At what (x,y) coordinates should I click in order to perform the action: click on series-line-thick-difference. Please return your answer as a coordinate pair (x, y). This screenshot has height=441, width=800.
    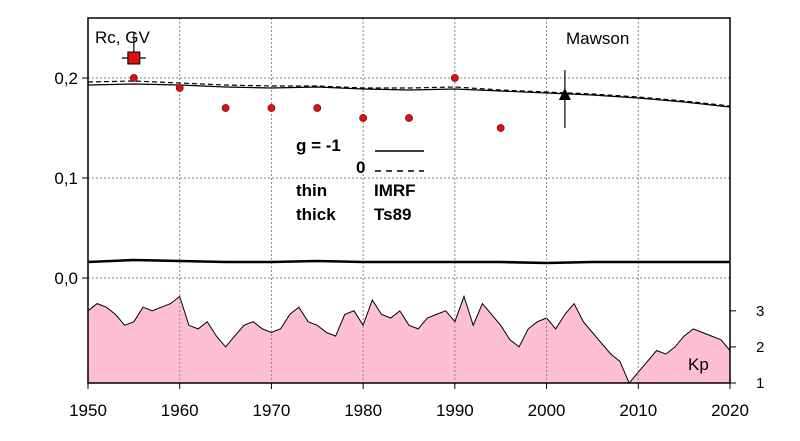
    Looking at the image, I should click on (408, 261).